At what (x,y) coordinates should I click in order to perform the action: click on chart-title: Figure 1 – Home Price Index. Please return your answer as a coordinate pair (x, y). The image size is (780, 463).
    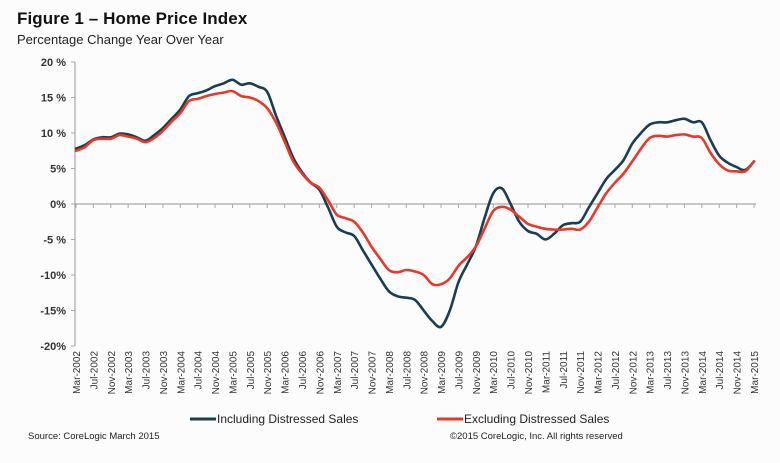
    Looking at the image, I should click on (132, 18).